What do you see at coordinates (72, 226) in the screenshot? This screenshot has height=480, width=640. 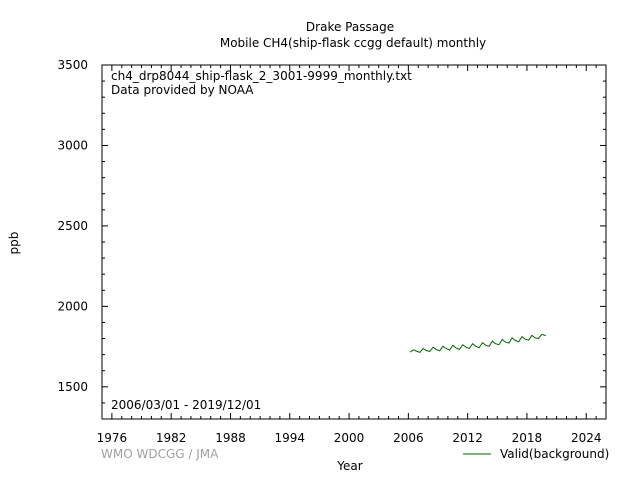 I see `y-tick-label: 2500` at bounding box center [72, 226].